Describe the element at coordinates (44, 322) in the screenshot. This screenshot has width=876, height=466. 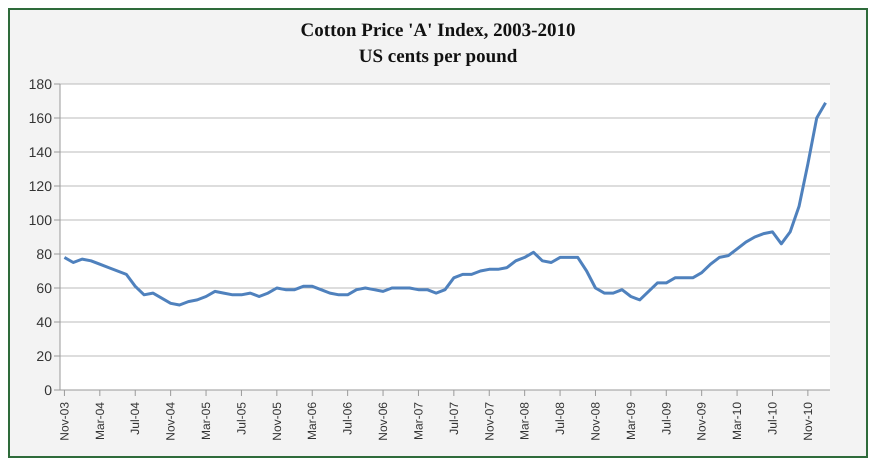
I see `y-tick-label: 40` at that location.